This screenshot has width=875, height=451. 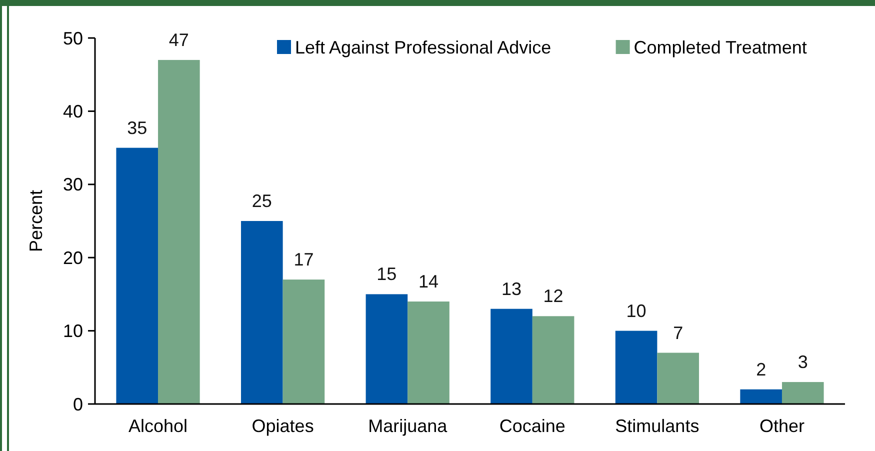 What do you see at coordinates (678, 332) in the screenshot?
I see `data-label: 7` at bounding box center [678, 332].